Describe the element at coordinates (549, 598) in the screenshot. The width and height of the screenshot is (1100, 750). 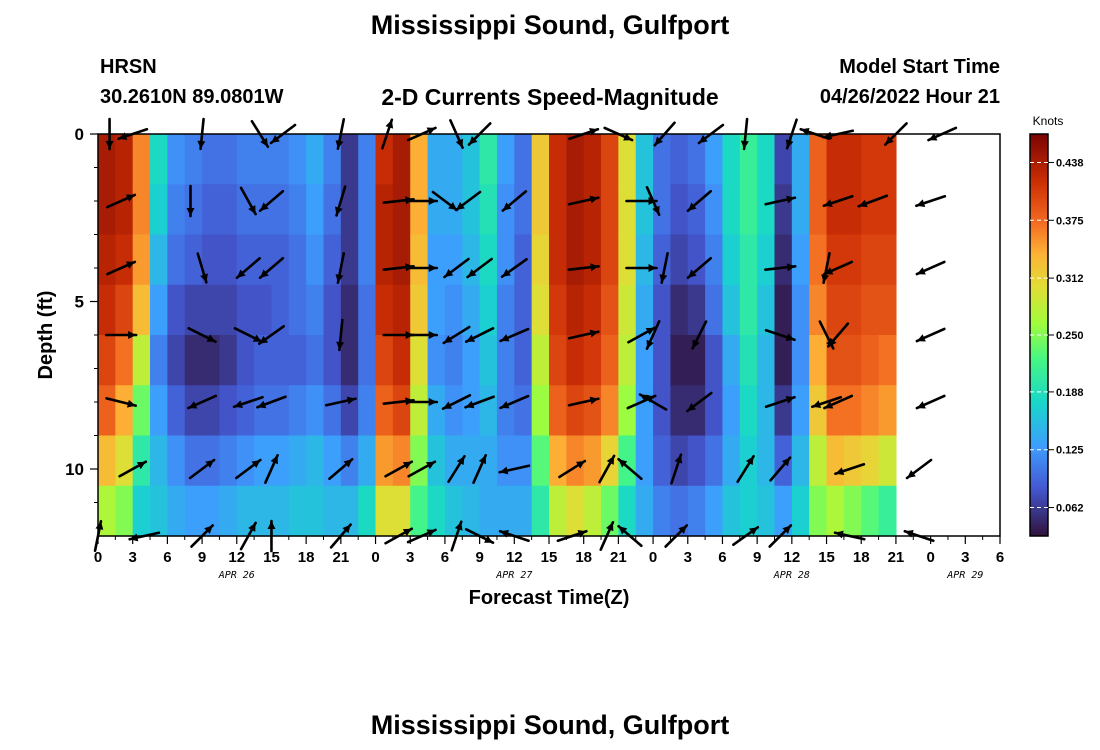
I see `x-axis-label: Forecast Time(Z)` at that location.